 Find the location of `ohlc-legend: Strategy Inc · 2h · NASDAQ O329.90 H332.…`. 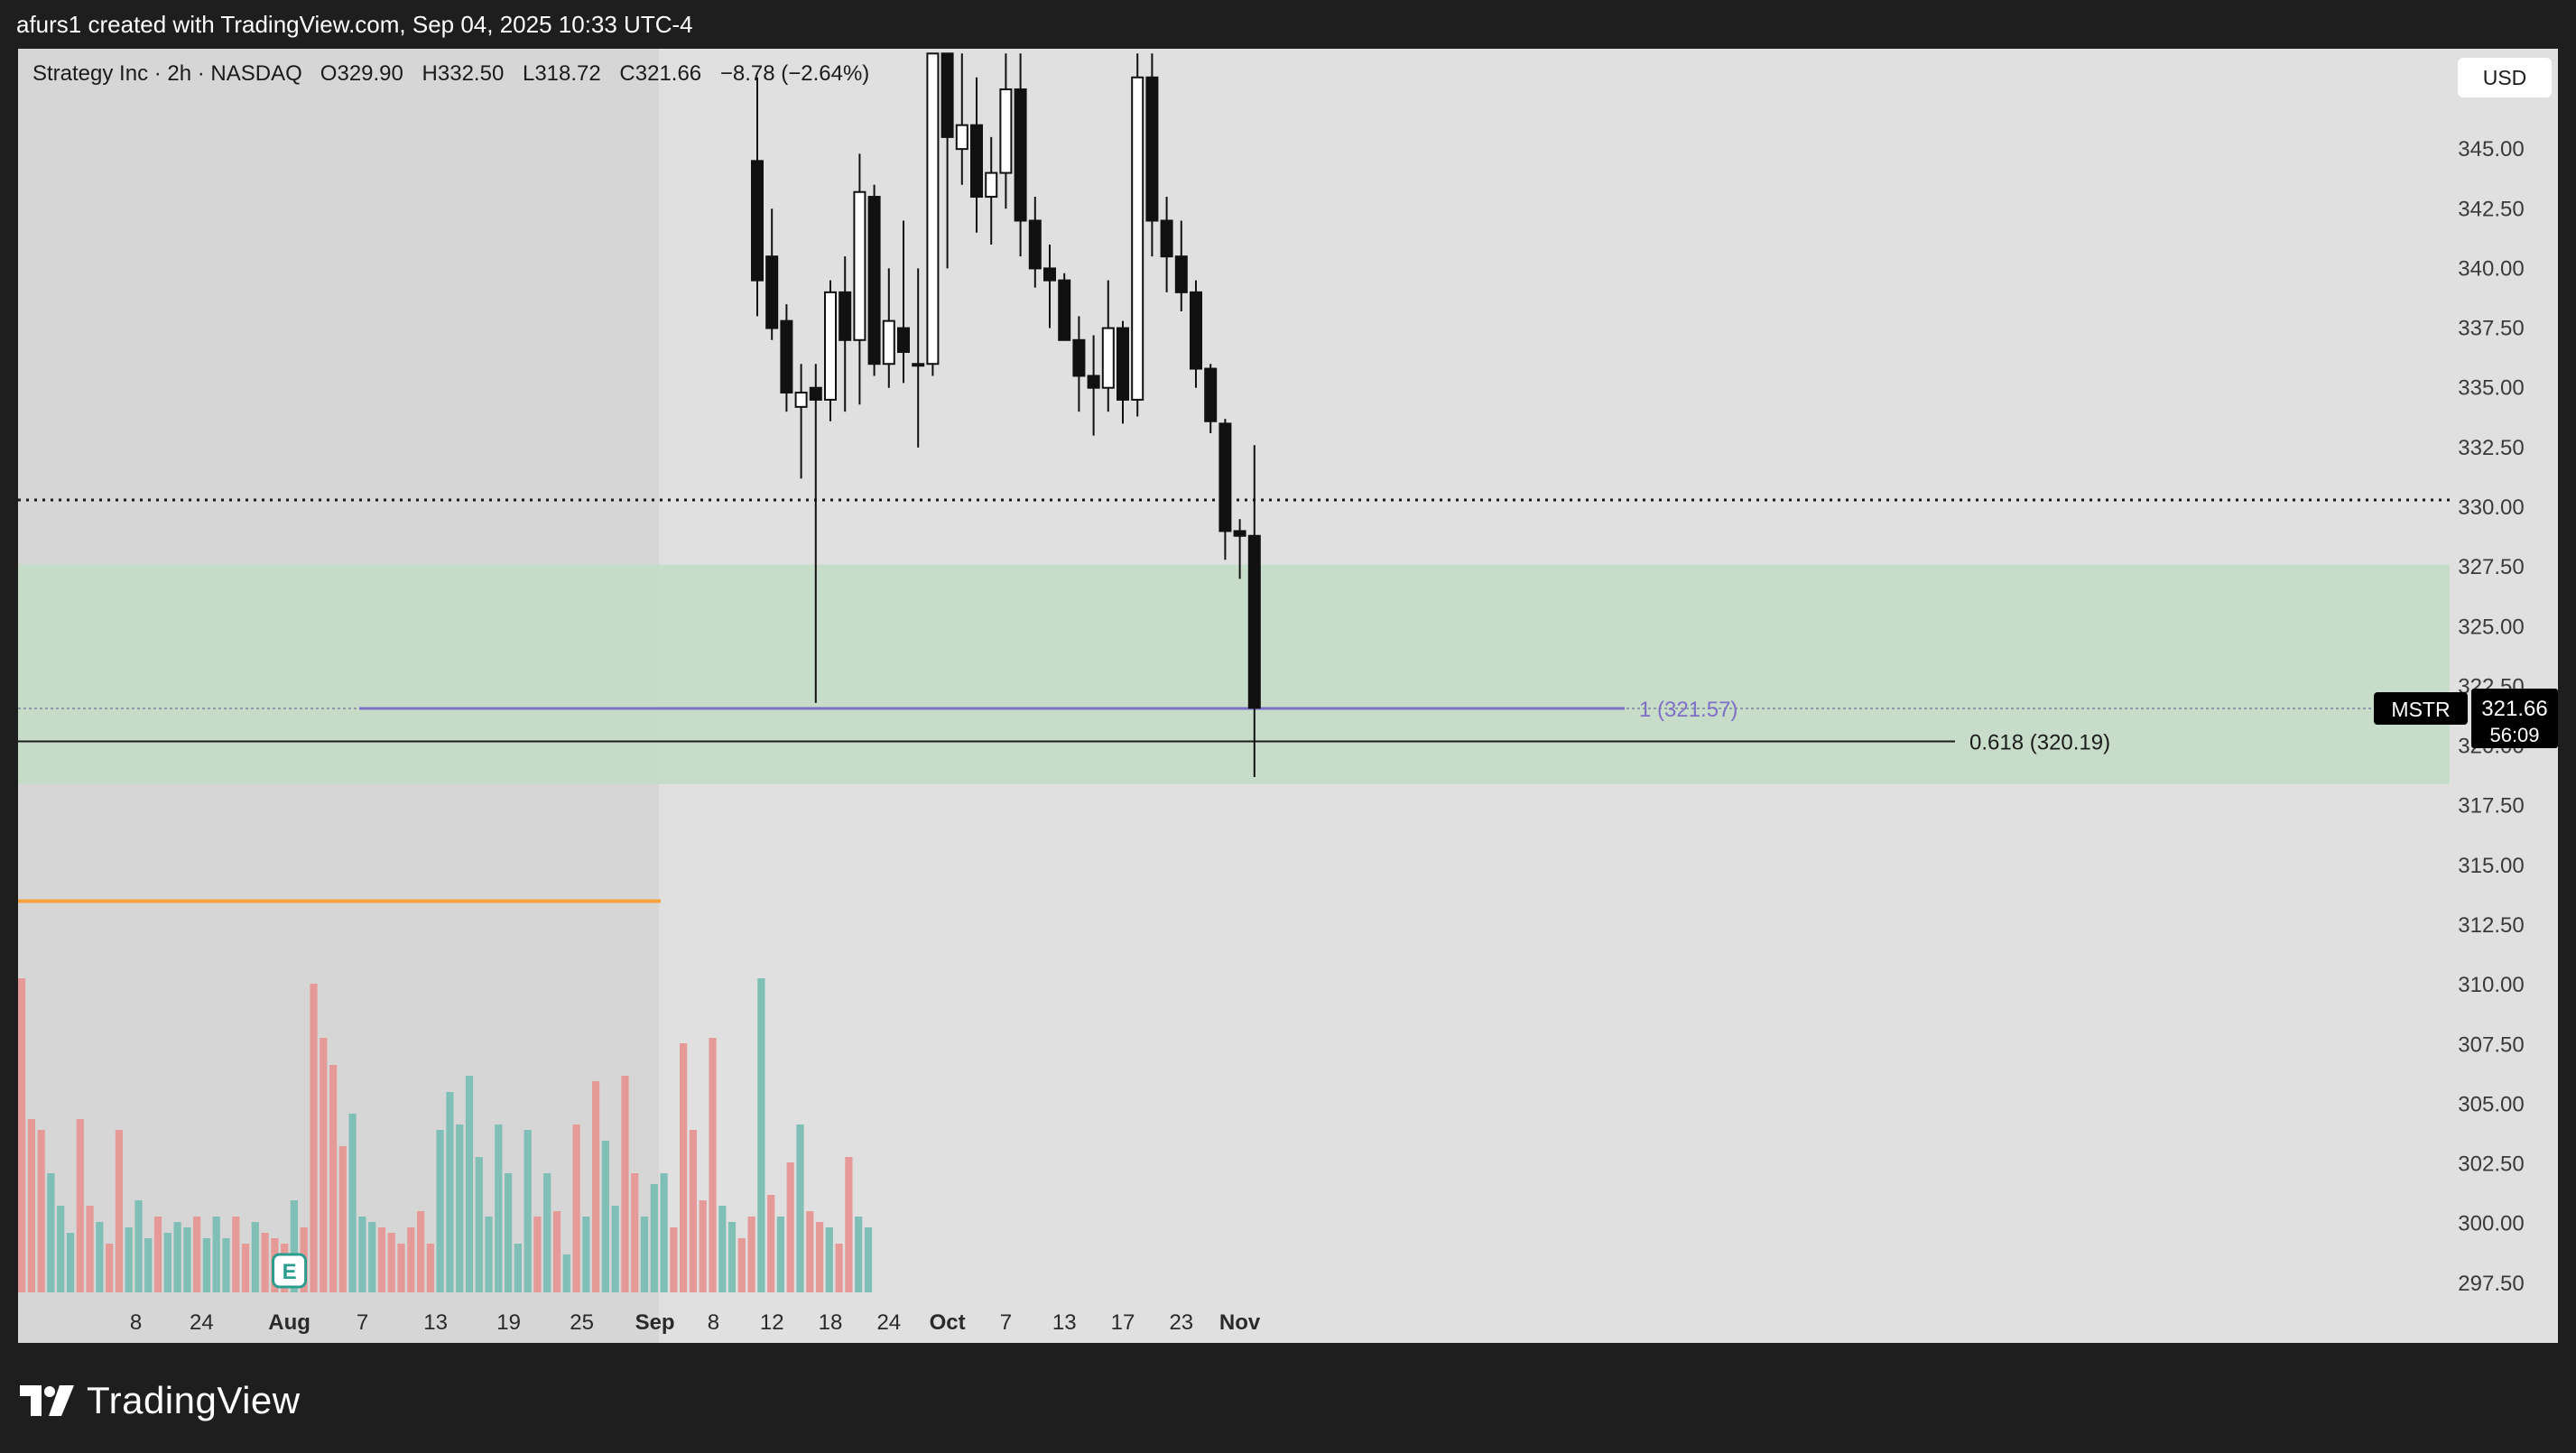

ohlc-legend: Strategy Inc · 2h · NASDAQ O329.90 H332.… is located at coordinates (450, 74).